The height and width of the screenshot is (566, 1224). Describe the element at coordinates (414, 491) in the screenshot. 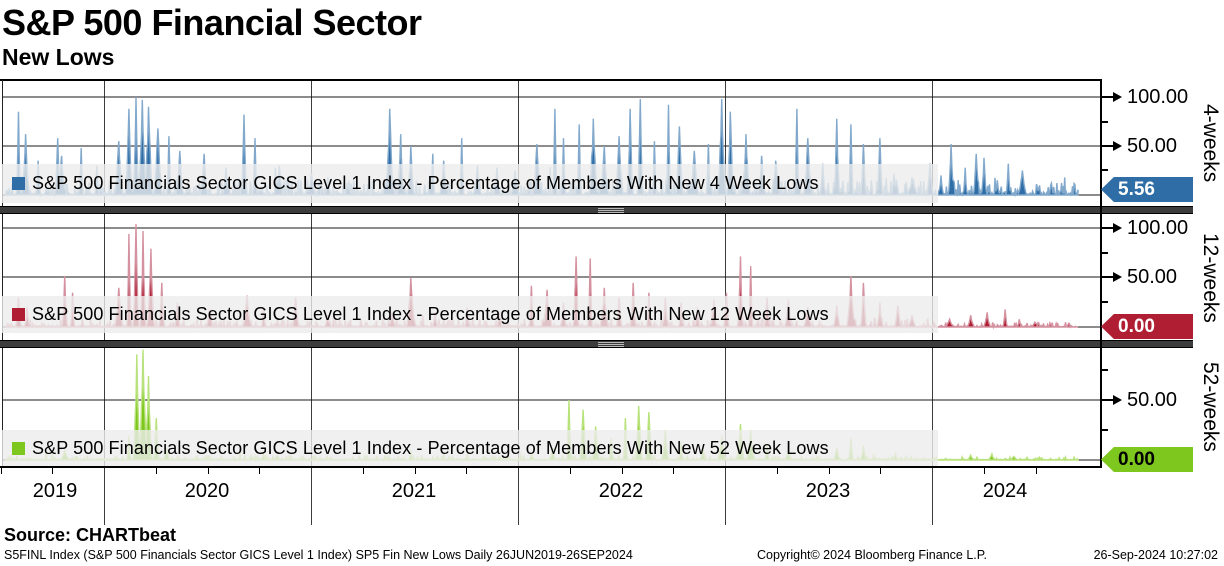

I see `x-tick-label-2021: 2021` at that location.